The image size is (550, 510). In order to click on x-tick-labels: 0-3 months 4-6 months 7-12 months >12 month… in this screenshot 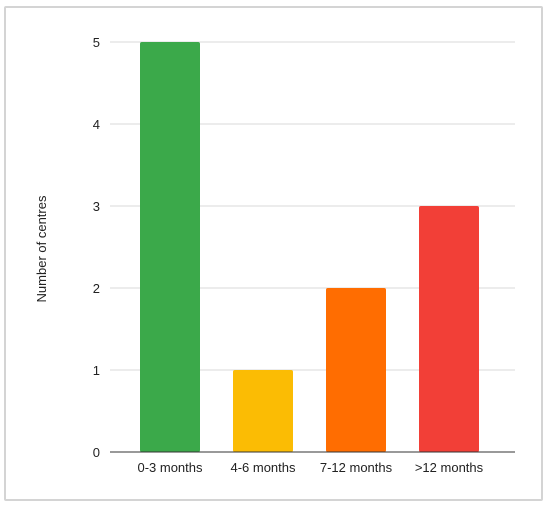, I will do `click(310, 467)`.